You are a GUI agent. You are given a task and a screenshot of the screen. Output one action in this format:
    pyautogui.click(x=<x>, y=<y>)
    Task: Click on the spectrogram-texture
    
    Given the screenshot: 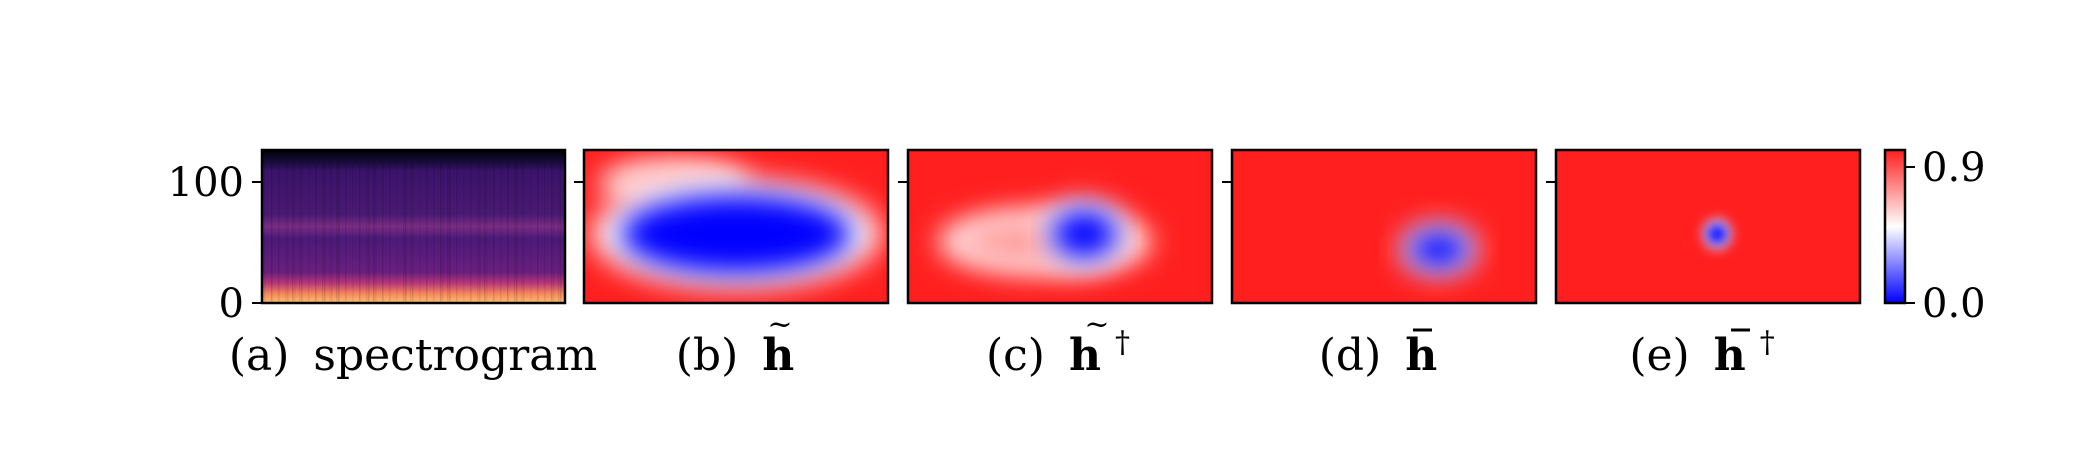 What is the action you would take?
    pyautogui.click(x=412, y=232)
    